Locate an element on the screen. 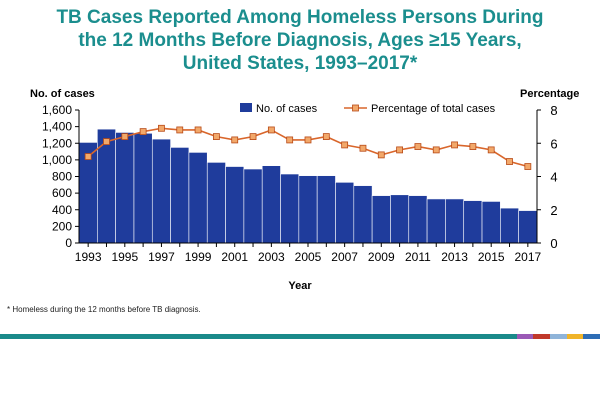 The image size is (600, 400). percentage-point-2006 is located at coordinates (326, 137).